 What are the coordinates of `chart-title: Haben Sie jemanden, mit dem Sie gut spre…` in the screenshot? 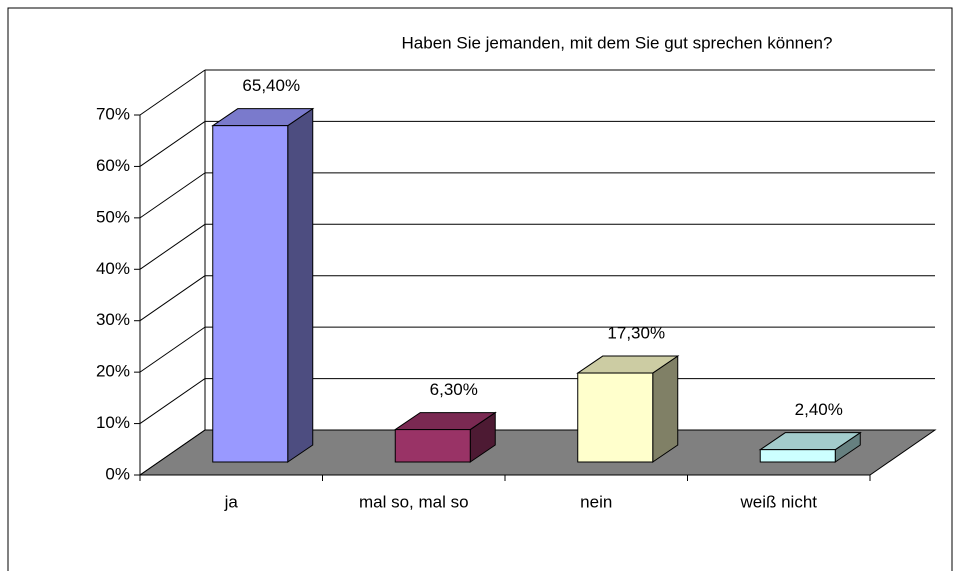 It's located at (617, 42).